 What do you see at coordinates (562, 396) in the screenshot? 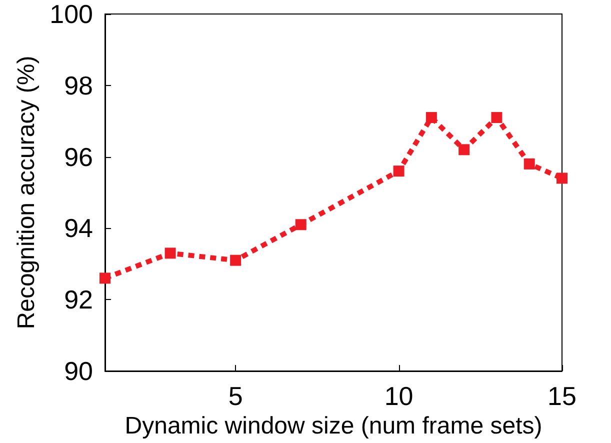
I see `x-tick-label: 15` at bounding box center [562, 396].